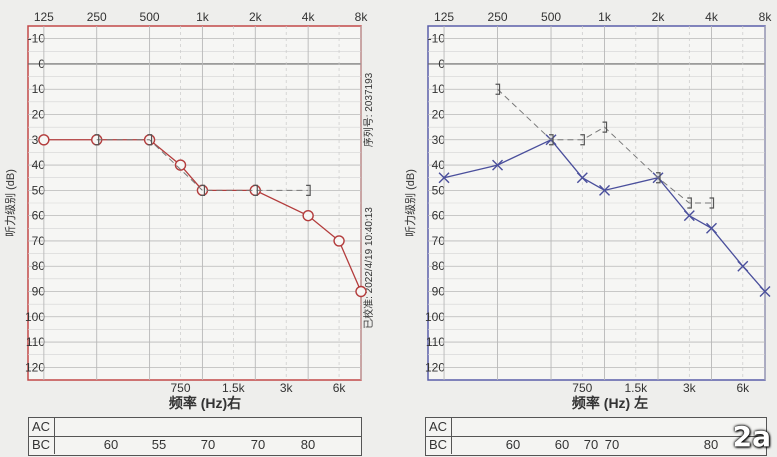 Image resolution: width=777 pixels, height=457 pixels. Describe the element at coordinates (195, 445) in the screenshot. I see `bc-row: BC 60 55 70 70 80` at that location.